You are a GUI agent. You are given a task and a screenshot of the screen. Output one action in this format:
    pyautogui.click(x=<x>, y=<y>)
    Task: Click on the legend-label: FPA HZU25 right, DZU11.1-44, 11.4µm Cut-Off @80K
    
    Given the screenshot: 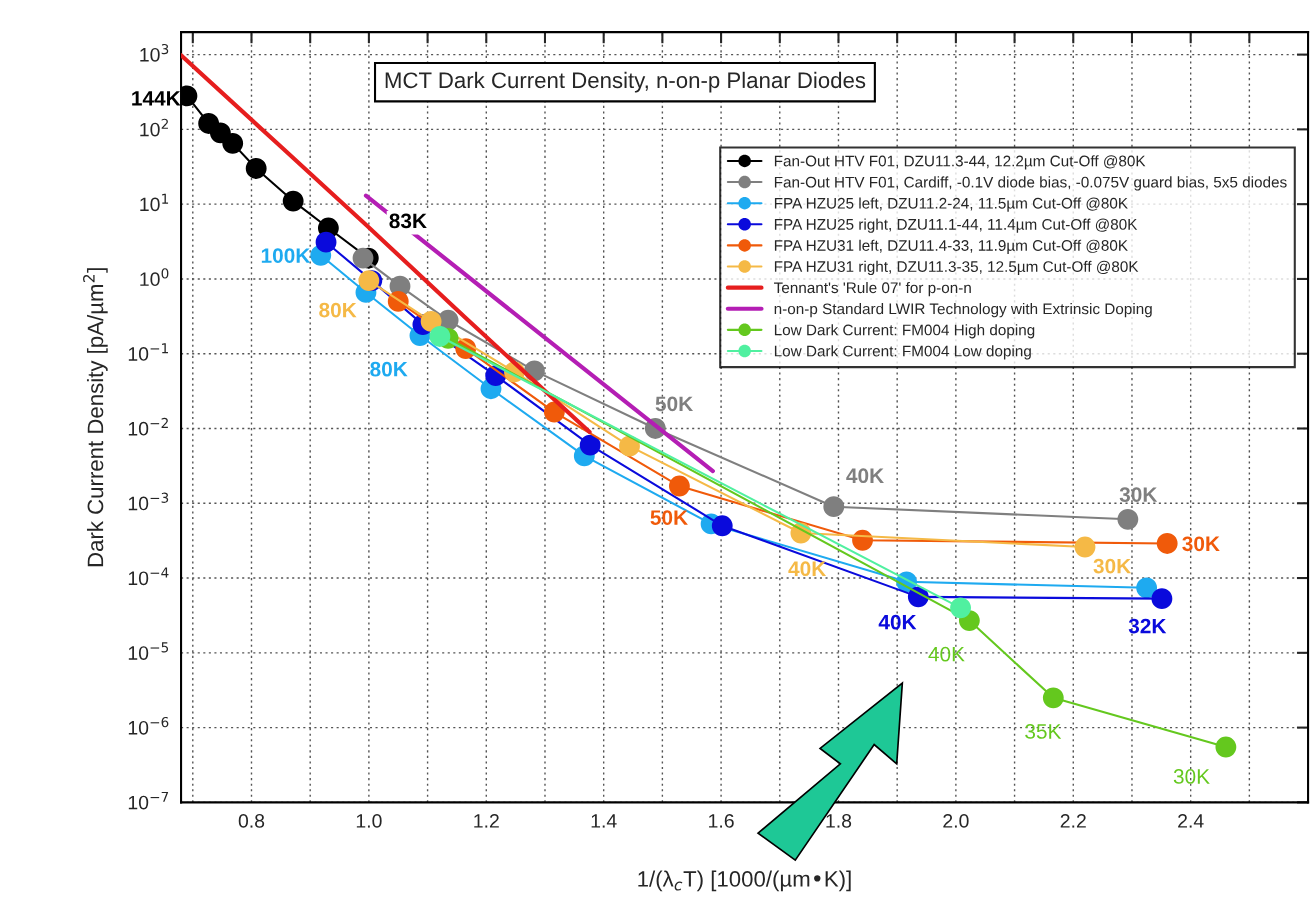 What is the action you would take?
    pyautogui.click(x=956, y=225)
    